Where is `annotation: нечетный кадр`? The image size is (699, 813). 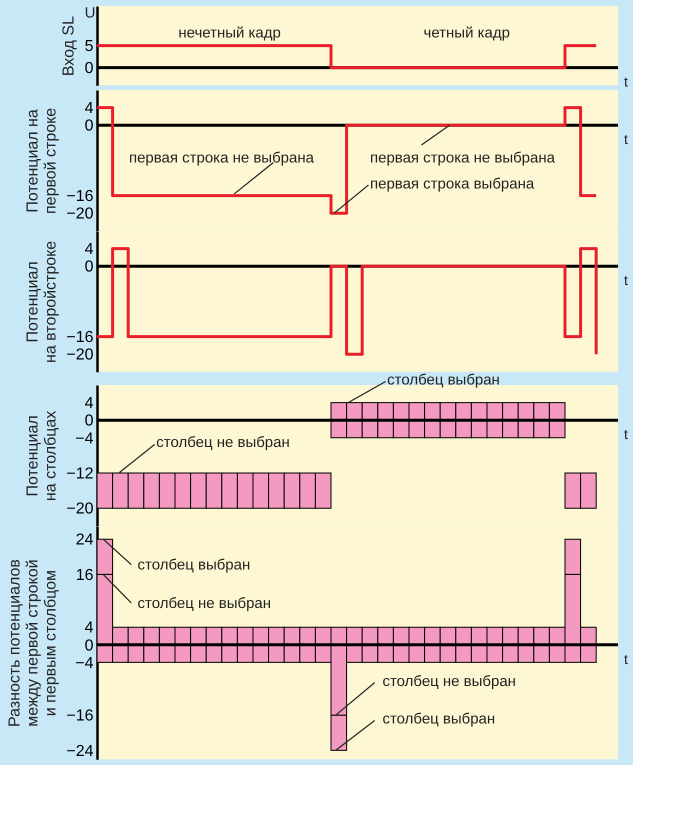 annotation: нечетный кадр is located at coordinates (229, 33).